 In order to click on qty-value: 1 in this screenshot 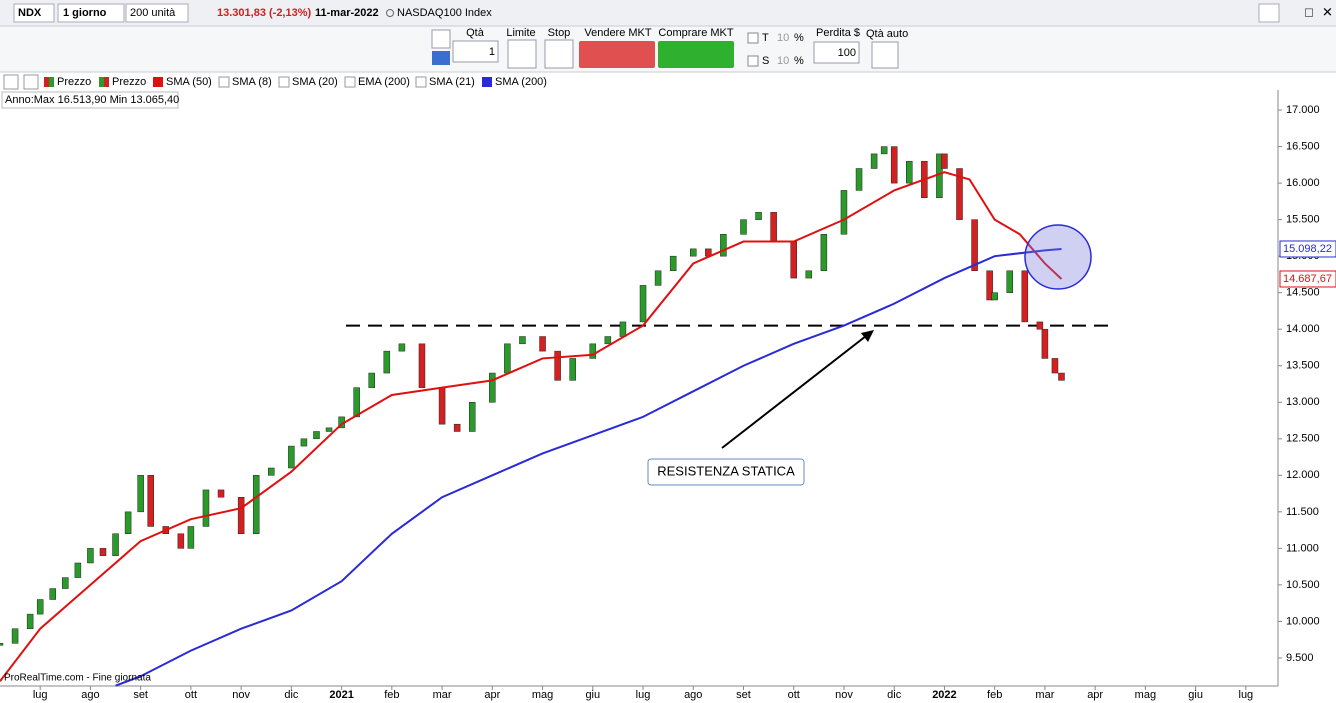, I will do `click(492, 52)`.